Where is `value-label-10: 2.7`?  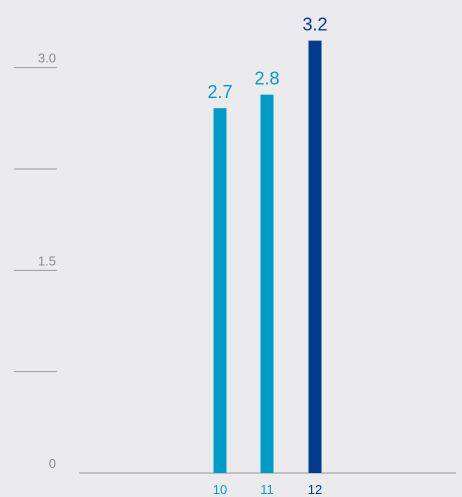
value-label-10: 2.7 is located at coordinates (219, 92).